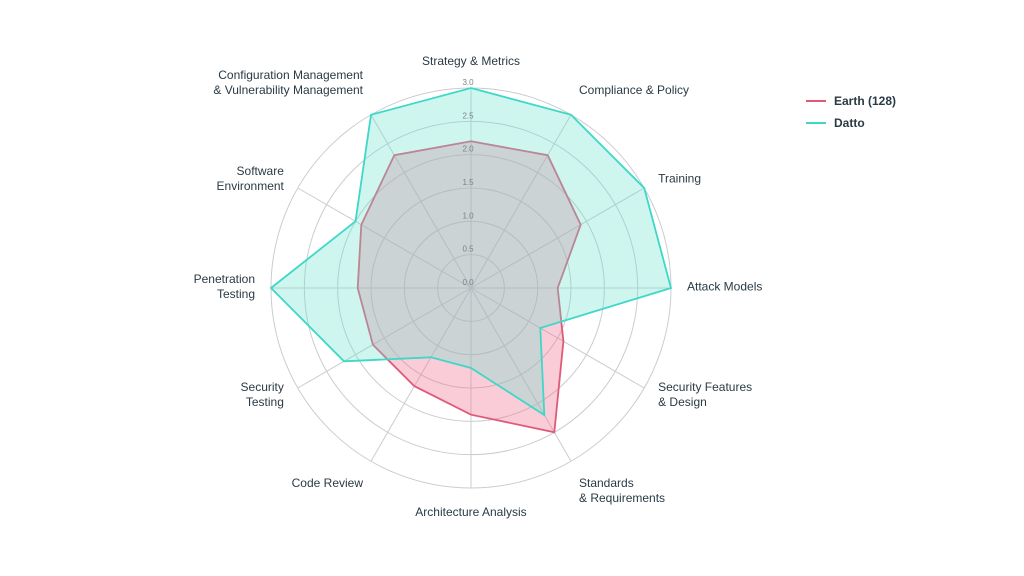 The height and width of the screenshot is (576, 1024). I want to click on axis-label-3: Attack Models, so click(724, 287).